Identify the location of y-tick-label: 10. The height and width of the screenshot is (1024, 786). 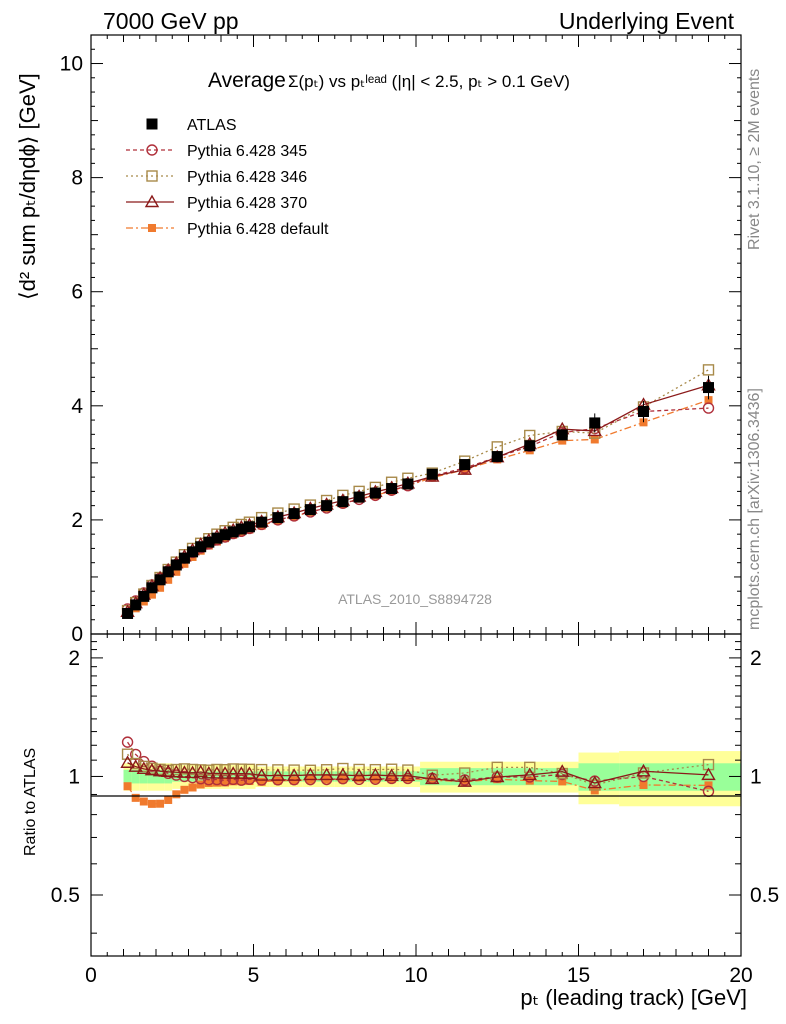
(71, 64).